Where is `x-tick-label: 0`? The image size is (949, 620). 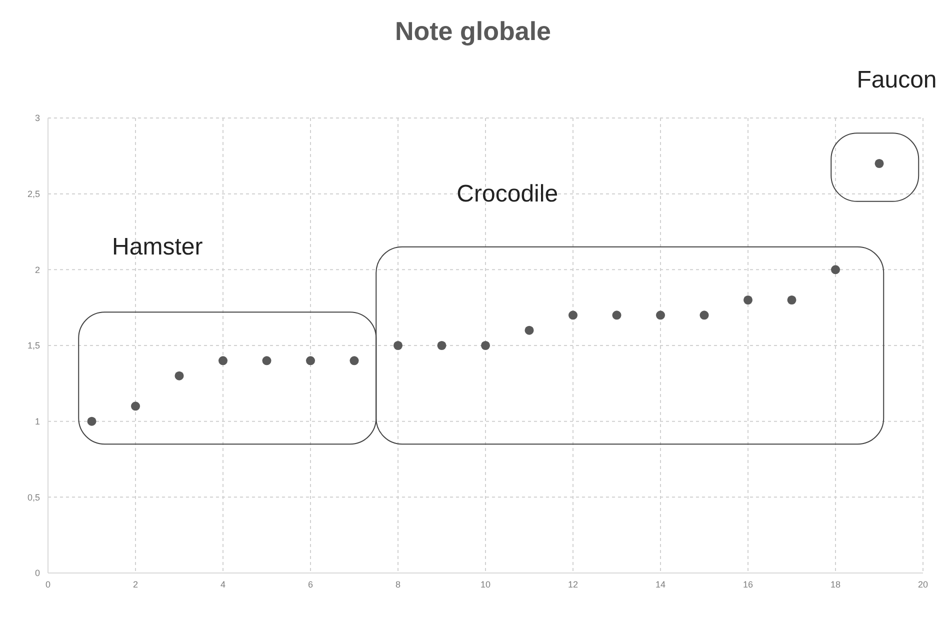 x-tick-label: 0 is located at coordinates (48, 584).